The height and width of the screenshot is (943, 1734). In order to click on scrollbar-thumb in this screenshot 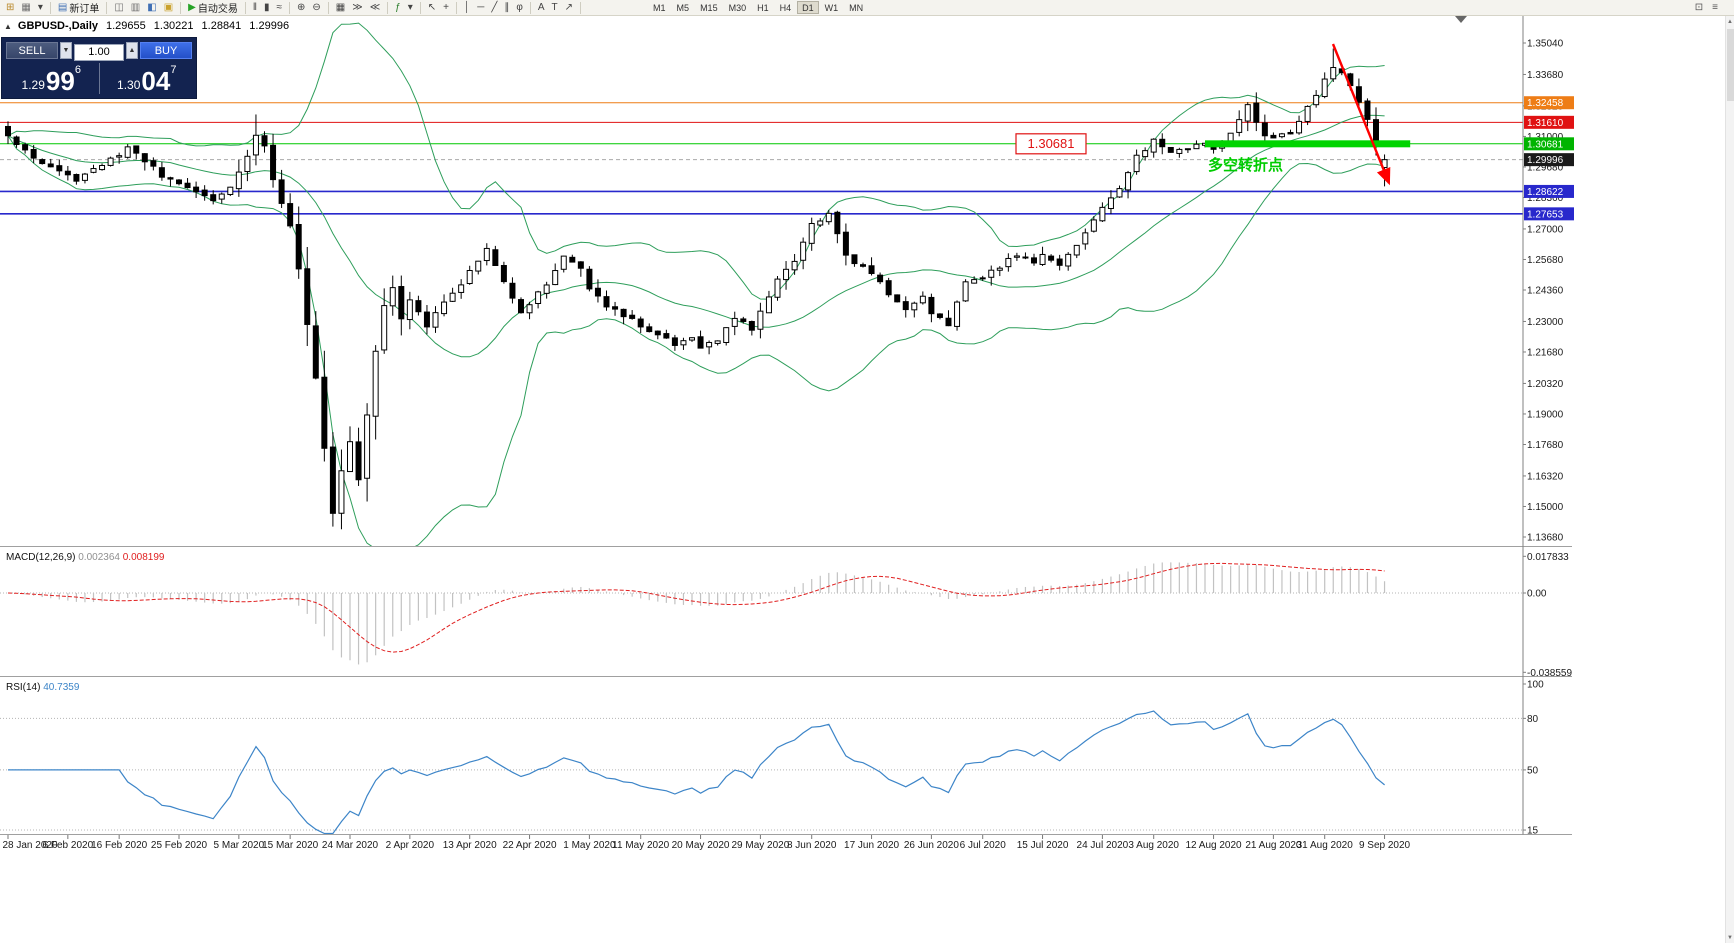, I will do `click(1730, 65)`.